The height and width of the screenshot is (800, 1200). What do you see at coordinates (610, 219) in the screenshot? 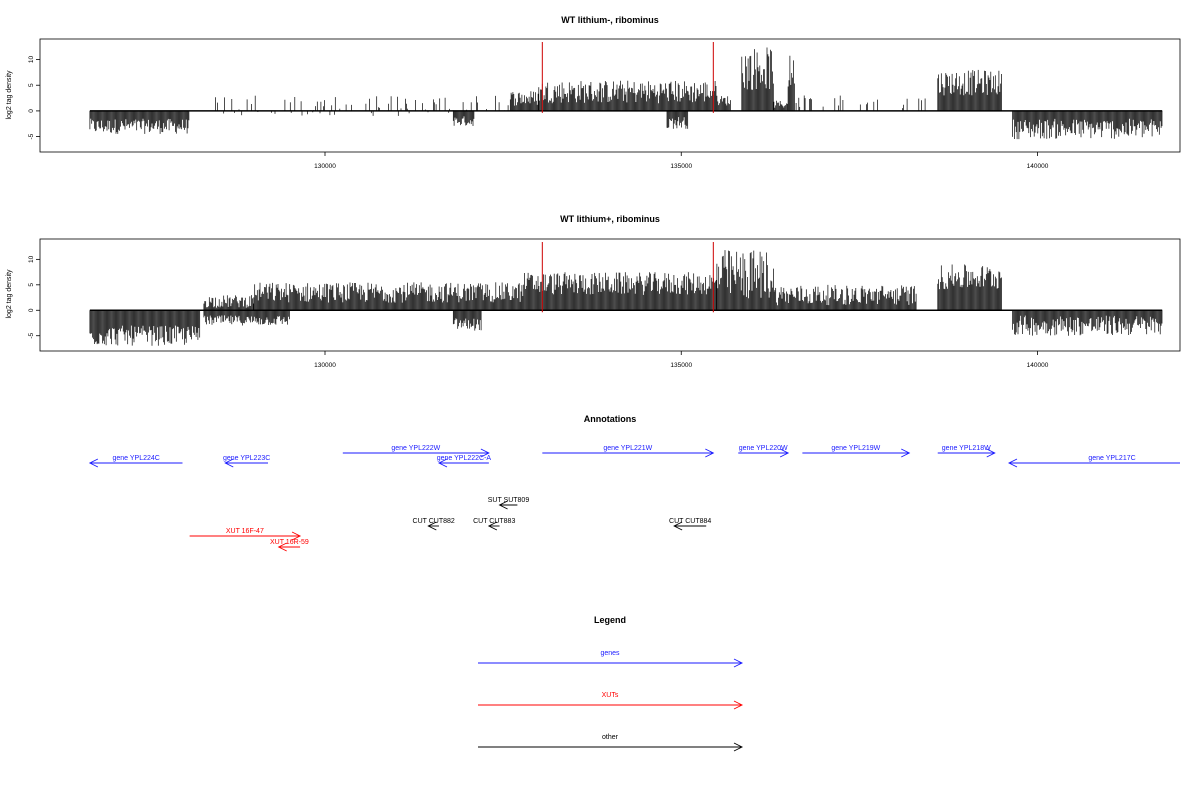
I see `chart-title: WT lithium+, ribominus` at bounding box center [610, 219].